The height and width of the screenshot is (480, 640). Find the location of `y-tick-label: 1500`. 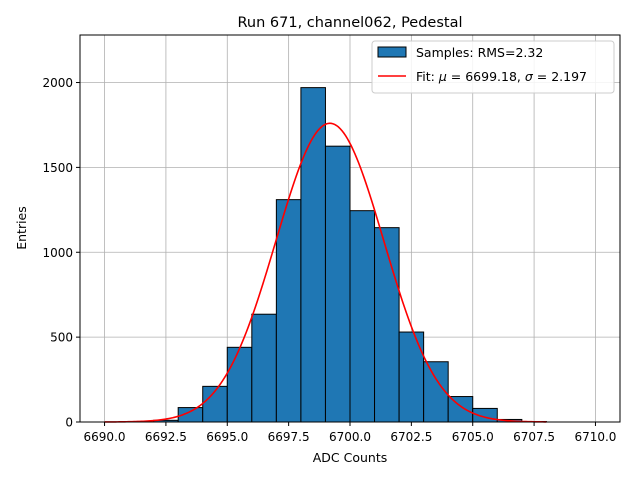

y-tick-label: 1500 is located at coordinates (57, 168).